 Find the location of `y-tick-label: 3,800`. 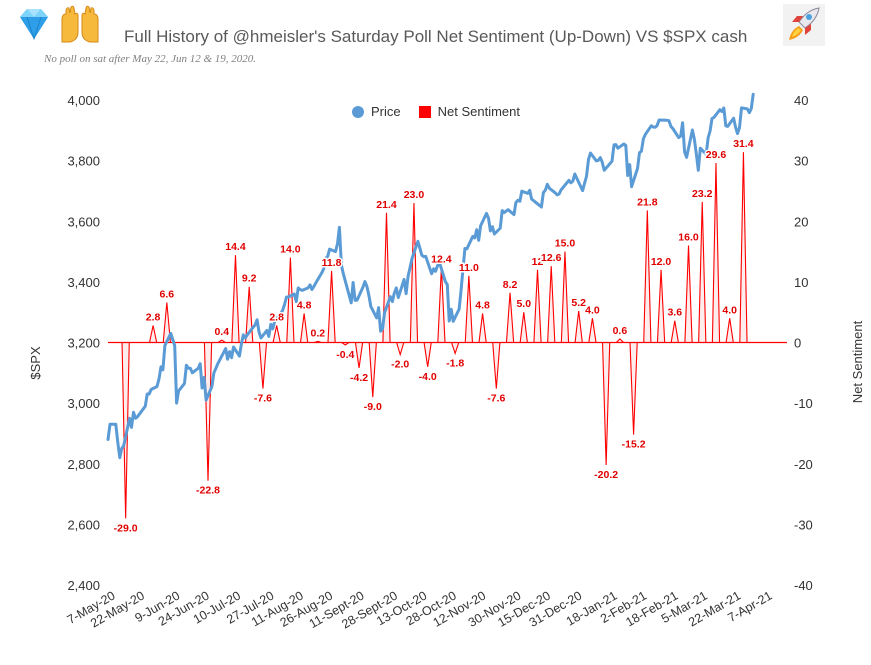

y-tick-label: 3,800 is located at coordinates (83, 161).